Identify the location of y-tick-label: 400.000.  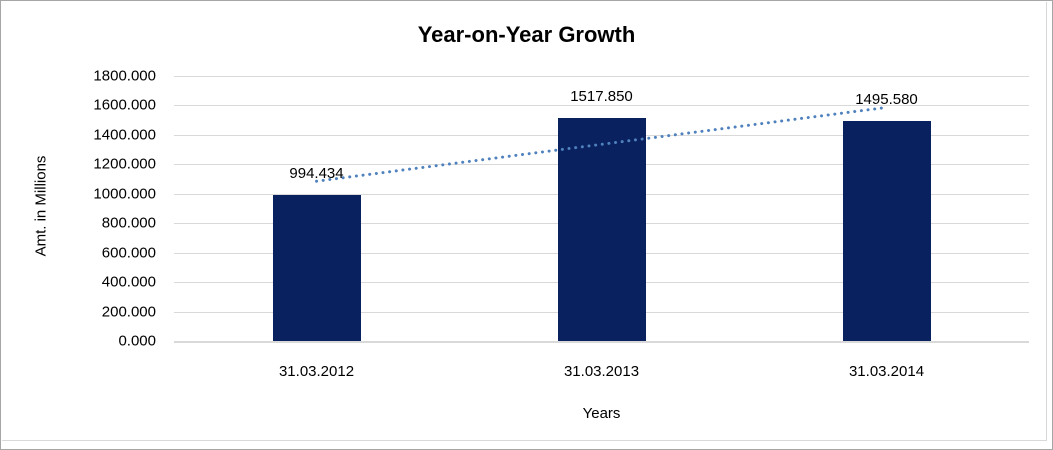
(128, 282).